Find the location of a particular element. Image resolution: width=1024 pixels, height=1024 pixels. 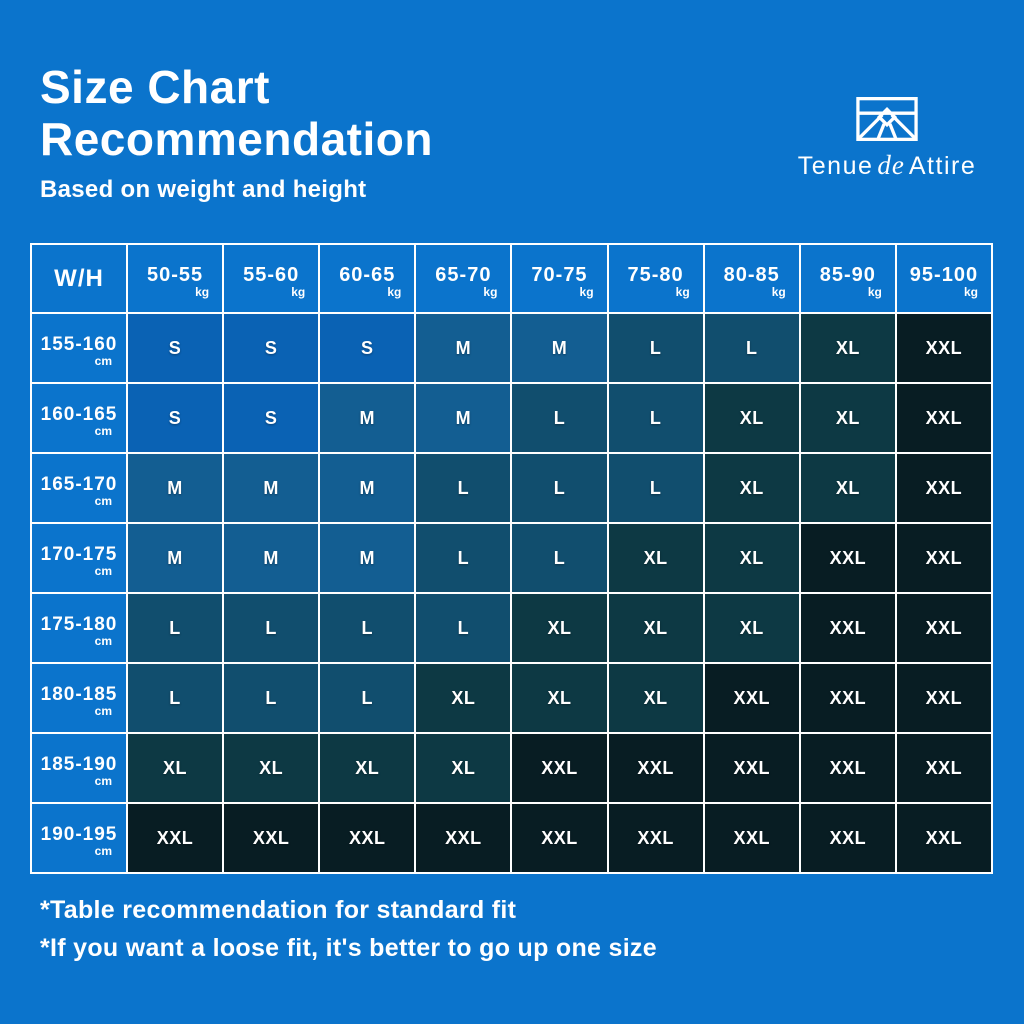

brand-word-2: de is located at coordinates (891, 165).